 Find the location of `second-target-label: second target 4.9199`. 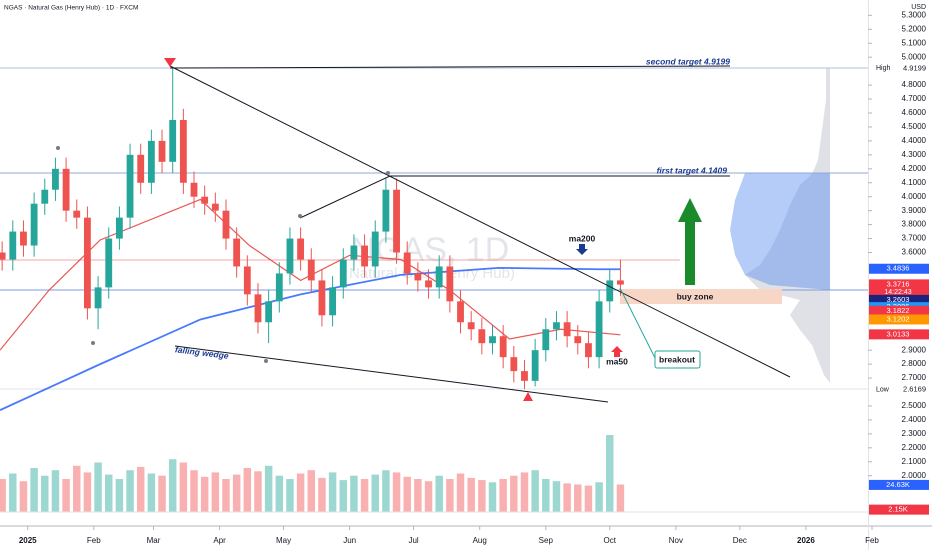

second-target-label: second target 4.9199 is located at coordinates (688, 61).